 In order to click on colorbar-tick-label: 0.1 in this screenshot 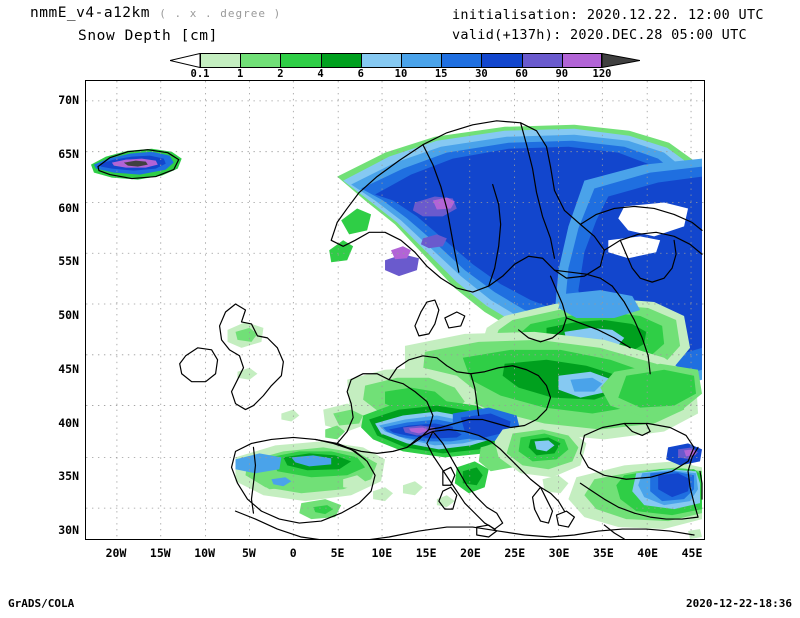, I will do `click(200, 74)`.